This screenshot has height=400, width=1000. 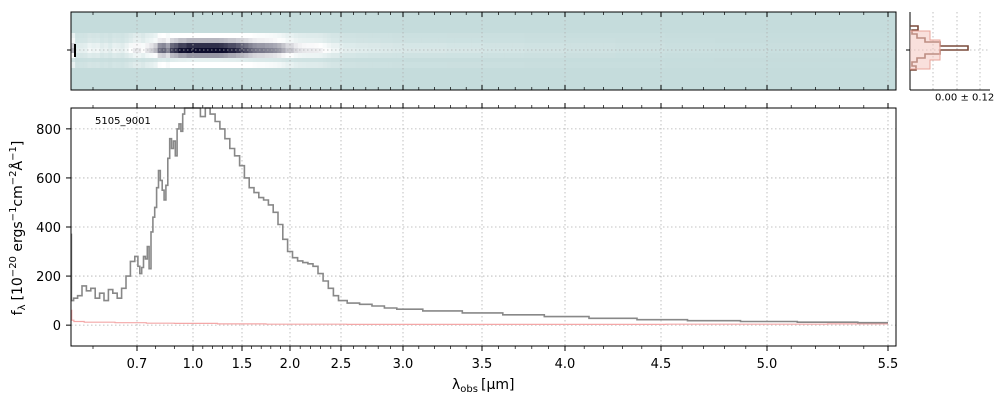 I want to click on x-tick-label: 4.0, so click(x=565, y=364).